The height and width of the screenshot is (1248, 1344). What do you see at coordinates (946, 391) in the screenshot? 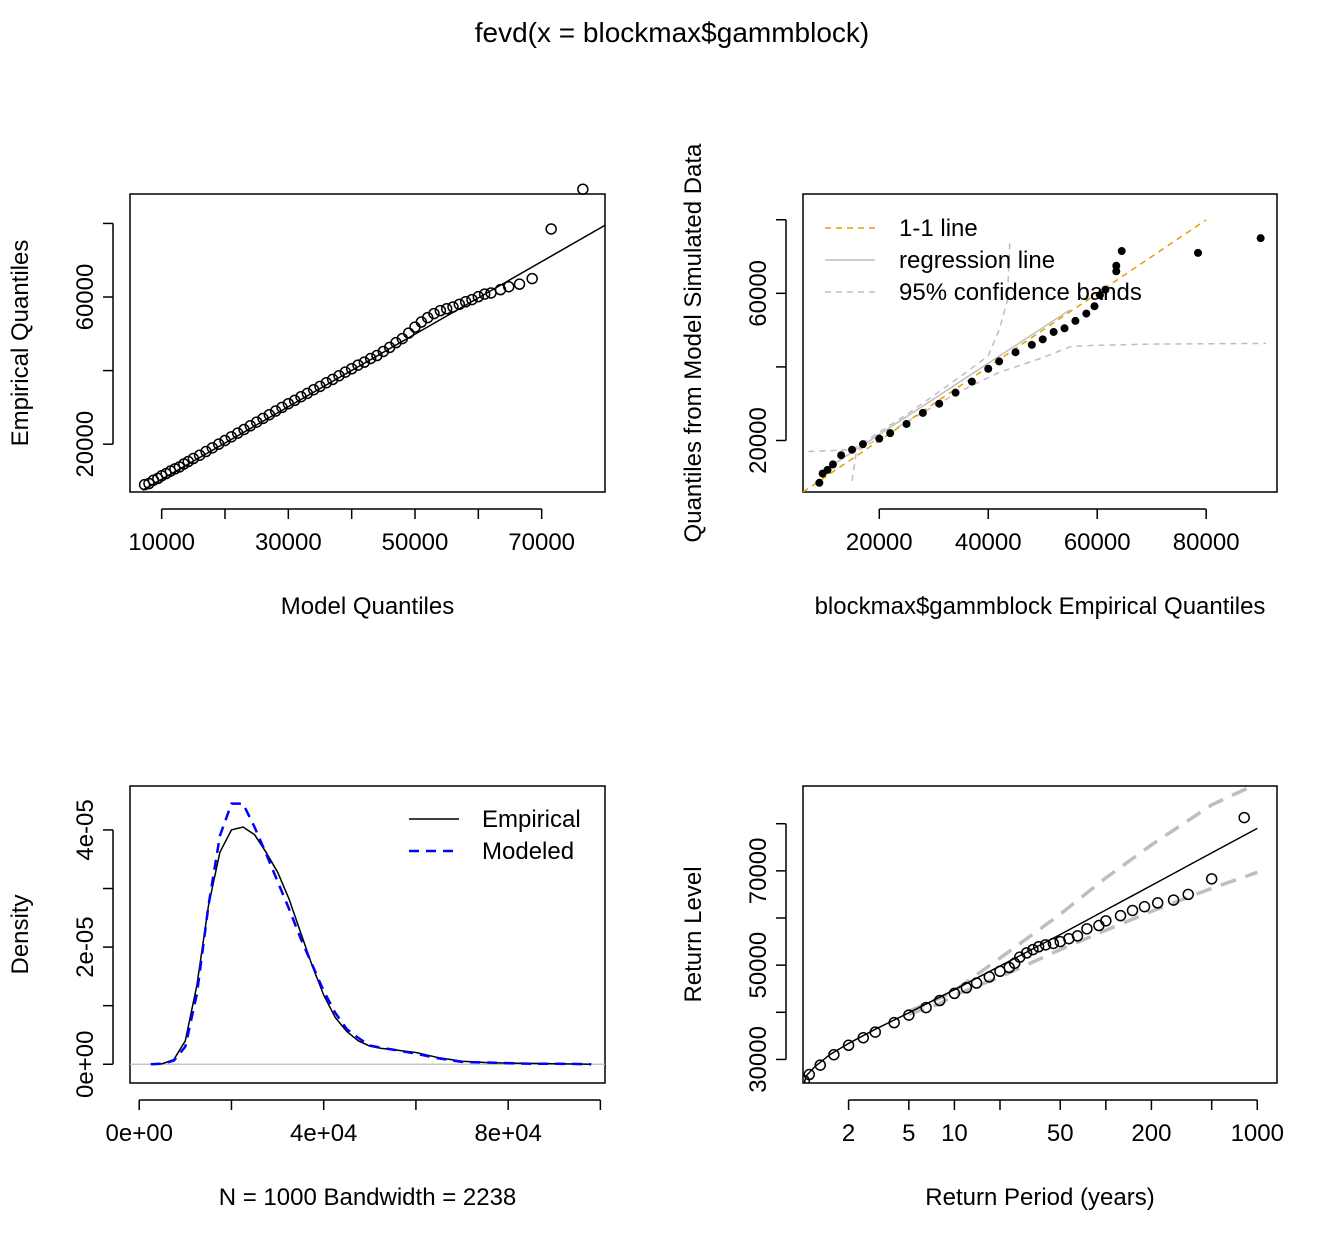
I see `regression-line` at bounding box center [946, 391].